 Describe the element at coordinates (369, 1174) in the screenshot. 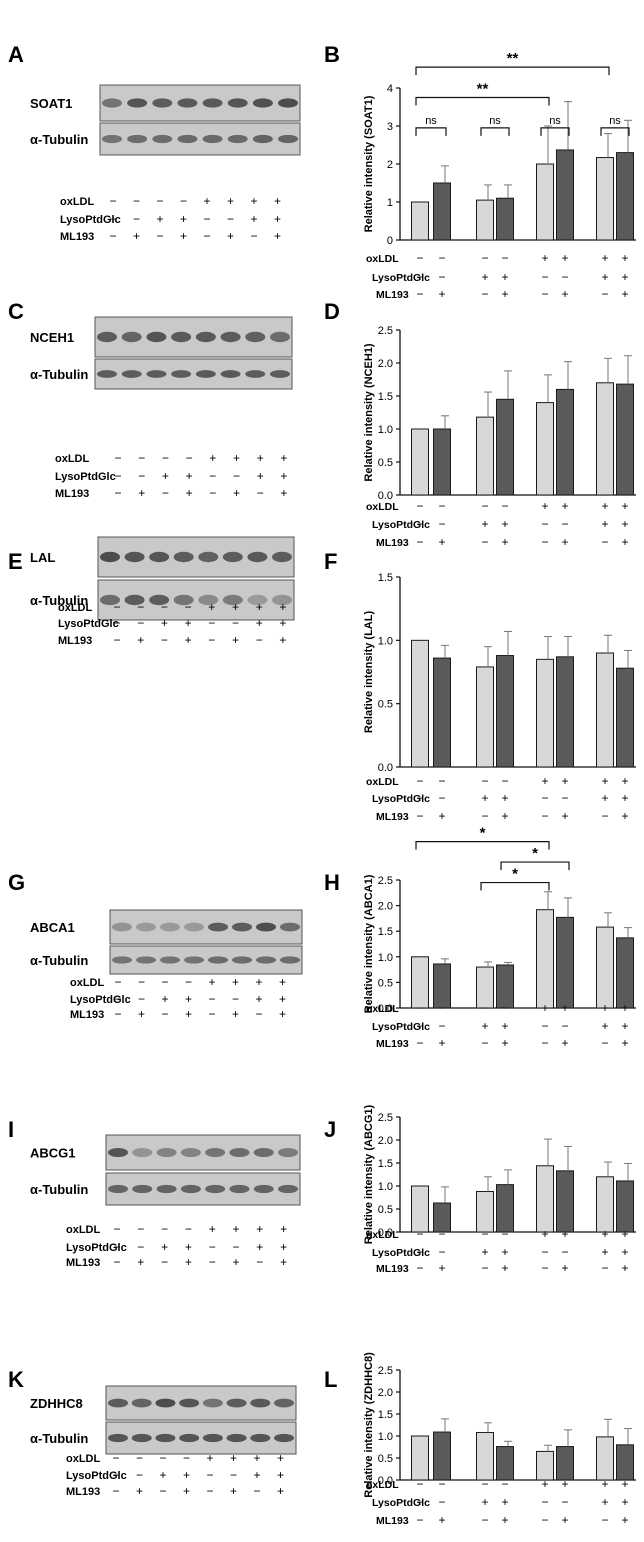

I see `y-axis-label: Relative intensity (ABCG1)` at that location.